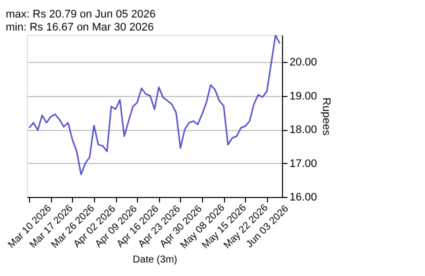 Image resolution: width=425 pixels, height=276 pixels. I want to click on y-axis-title: Rupees, so click(326, 117).